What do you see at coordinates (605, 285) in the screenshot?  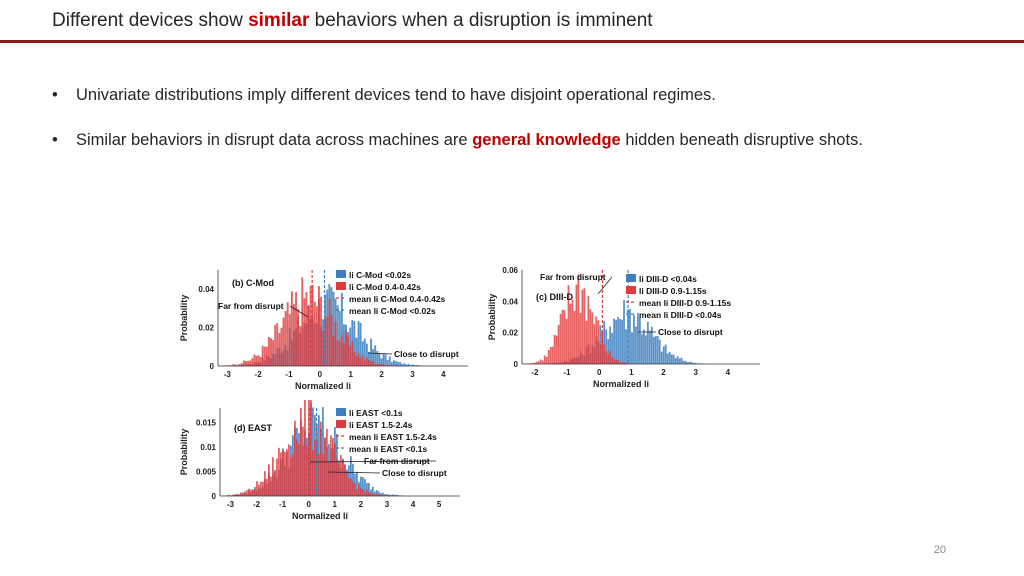 I see `annotation-arrow` at bounding box center [605, 285].